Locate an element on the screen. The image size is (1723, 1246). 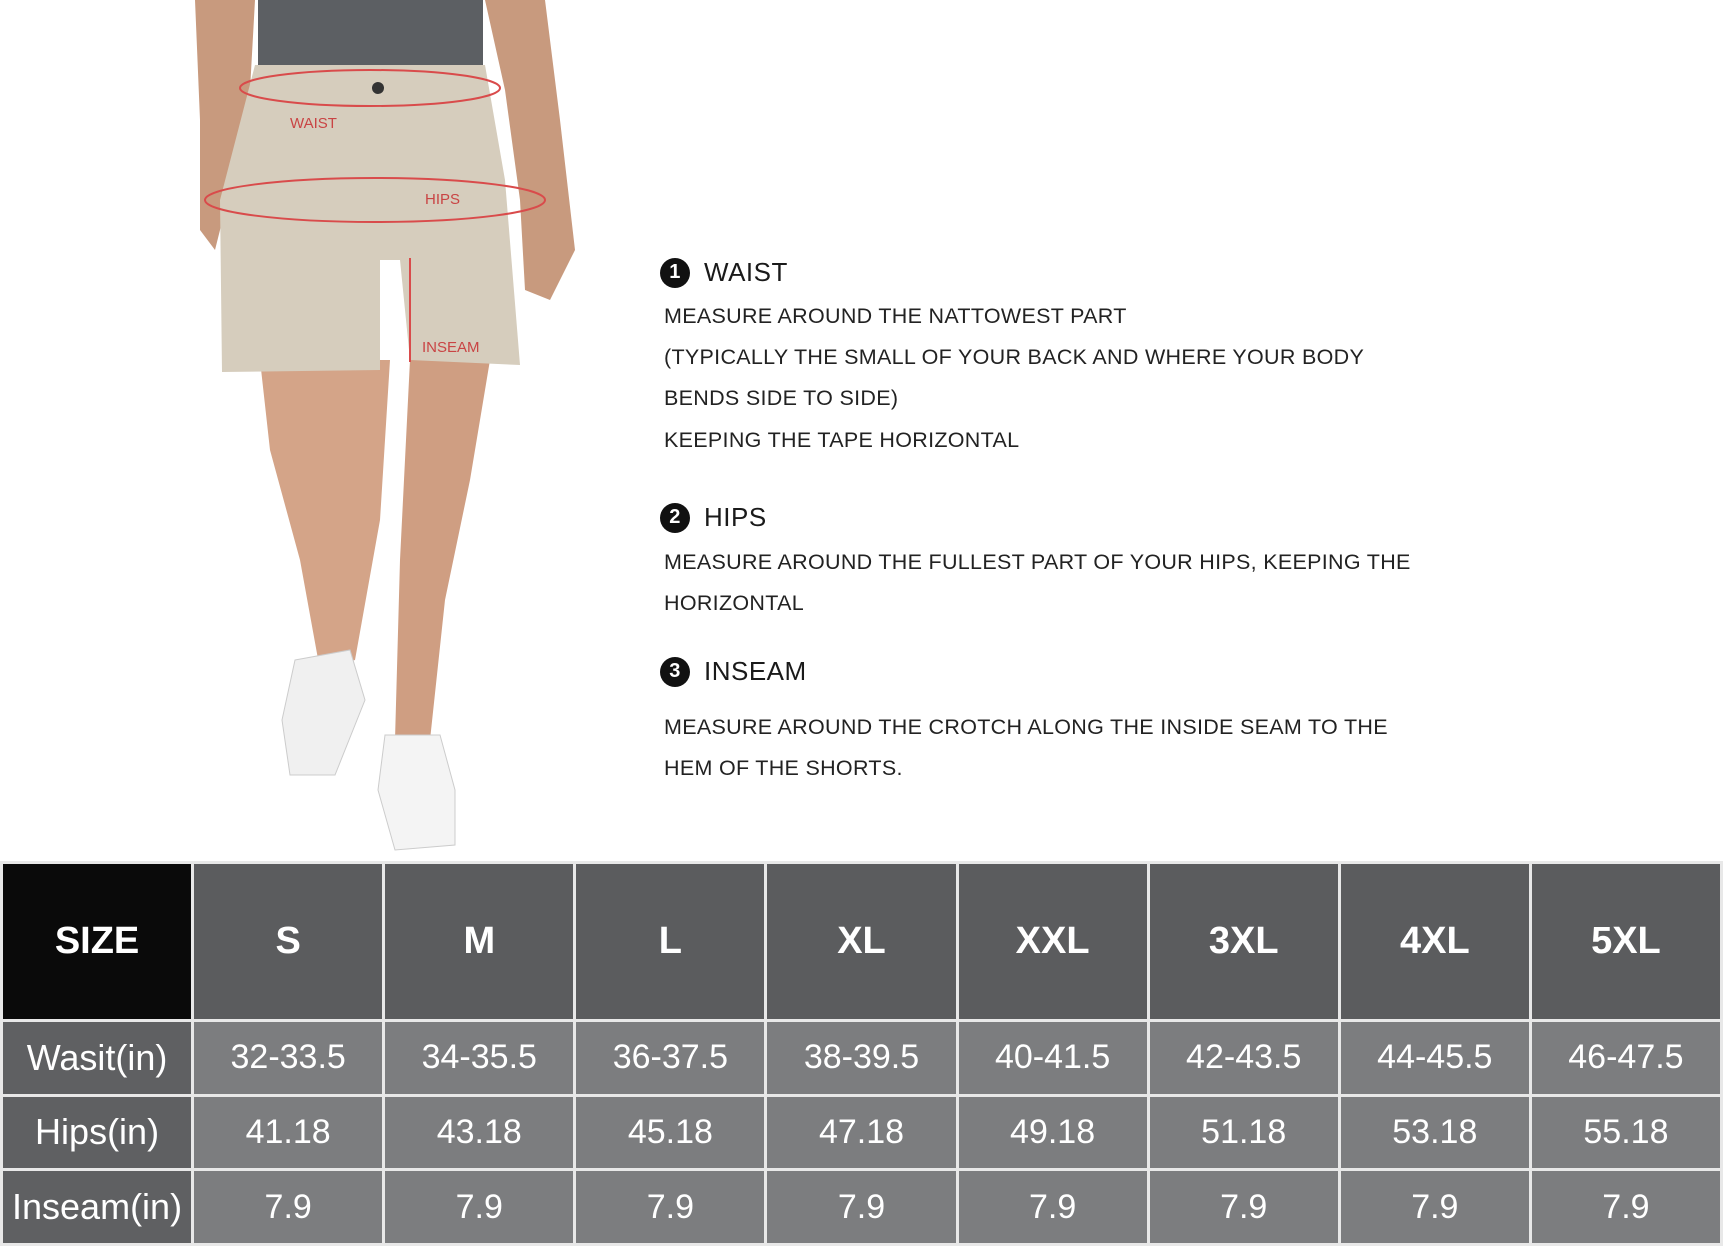
waist-measure-line is located at coordinates (370, 88).